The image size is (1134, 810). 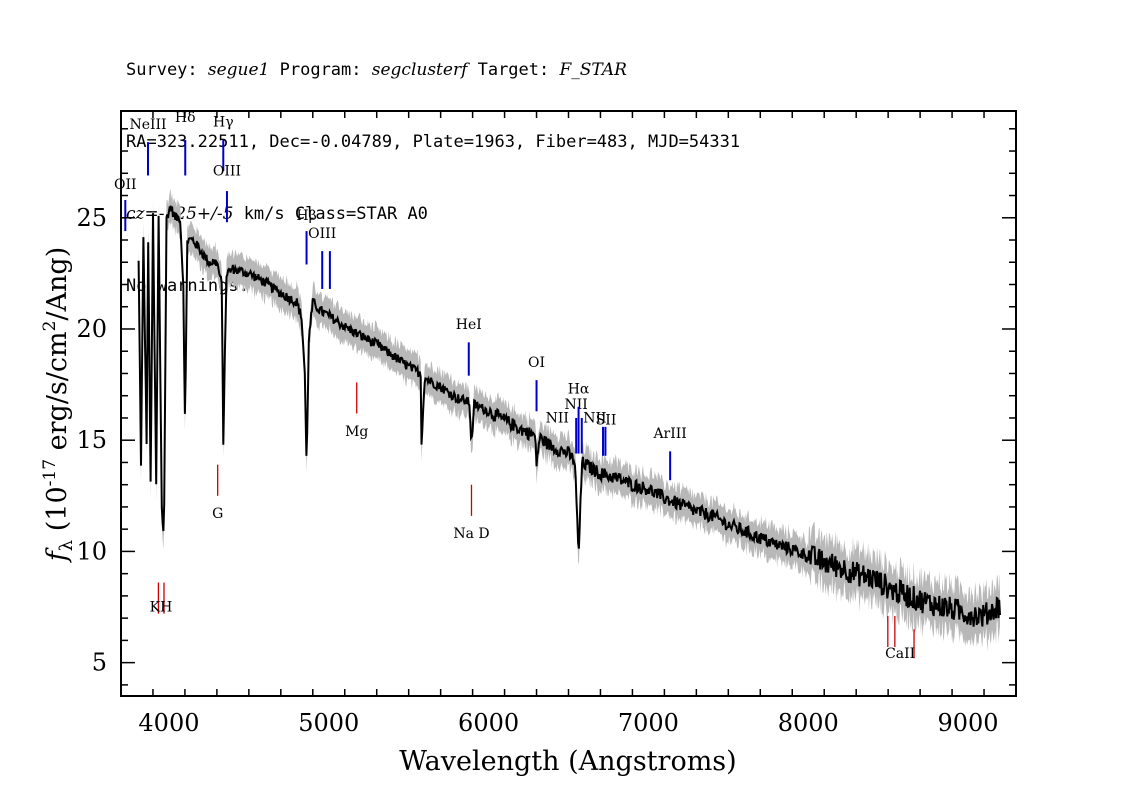 I want to click on program-value: segclusterf, so click(x=419, y=70).